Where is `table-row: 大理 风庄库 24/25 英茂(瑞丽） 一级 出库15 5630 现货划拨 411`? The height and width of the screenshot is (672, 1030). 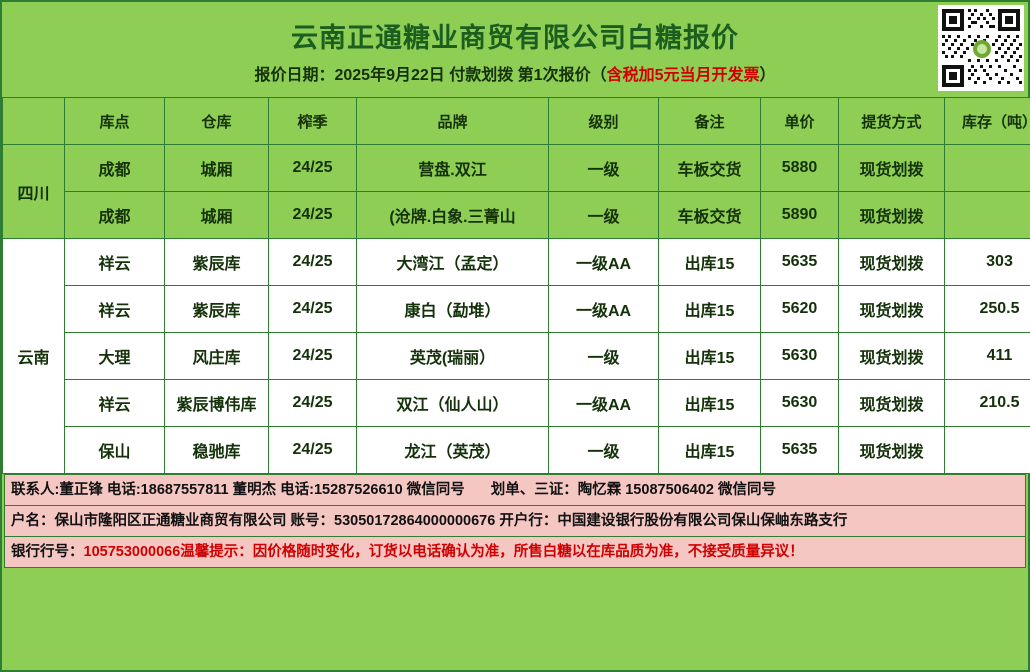
table-row: 大理 风庄库 24/25 英茂(瑞丽） 一级 出库15 5630 现货划拨 411 is located at coordinates (516, 356).